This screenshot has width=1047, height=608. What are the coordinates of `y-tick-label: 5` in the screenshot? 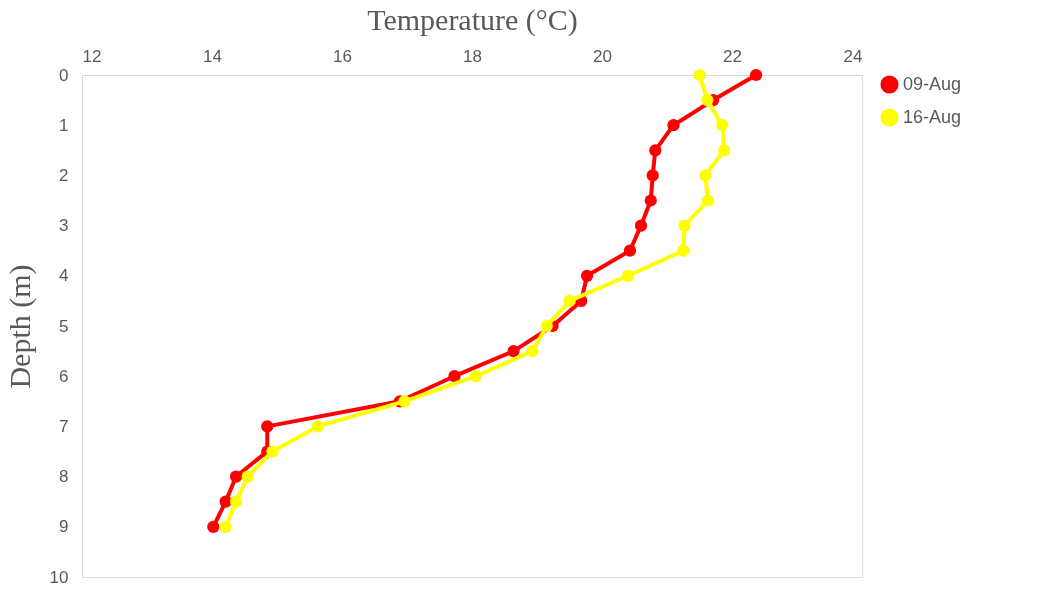 It's located at (64, 326).